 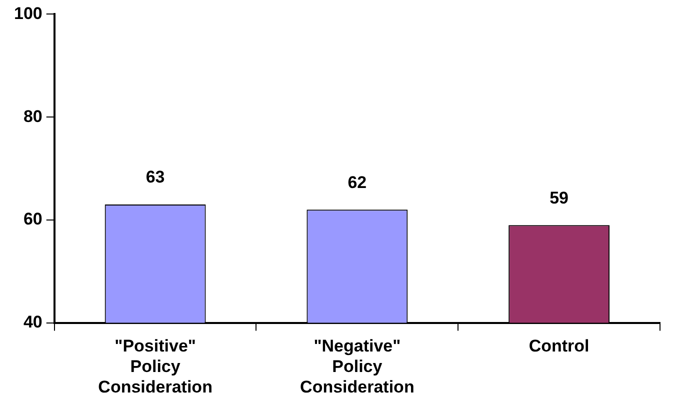 I want to click on x-tick-label: "Positive" Policy Consideration, so click(x=155, y=366).